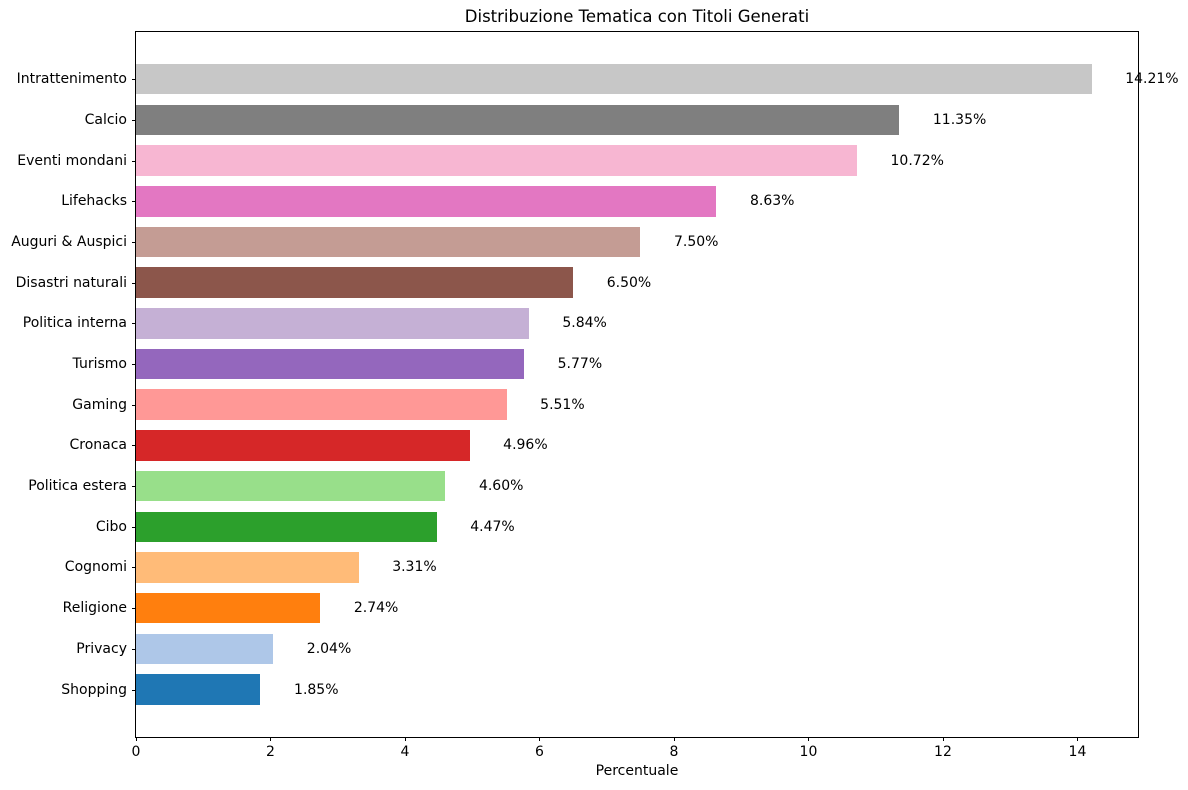  What do you see at coordinates (917, 160) in the screenshot?
I see `bar-value-label: 10.72%` at bounding box center [917, 160].